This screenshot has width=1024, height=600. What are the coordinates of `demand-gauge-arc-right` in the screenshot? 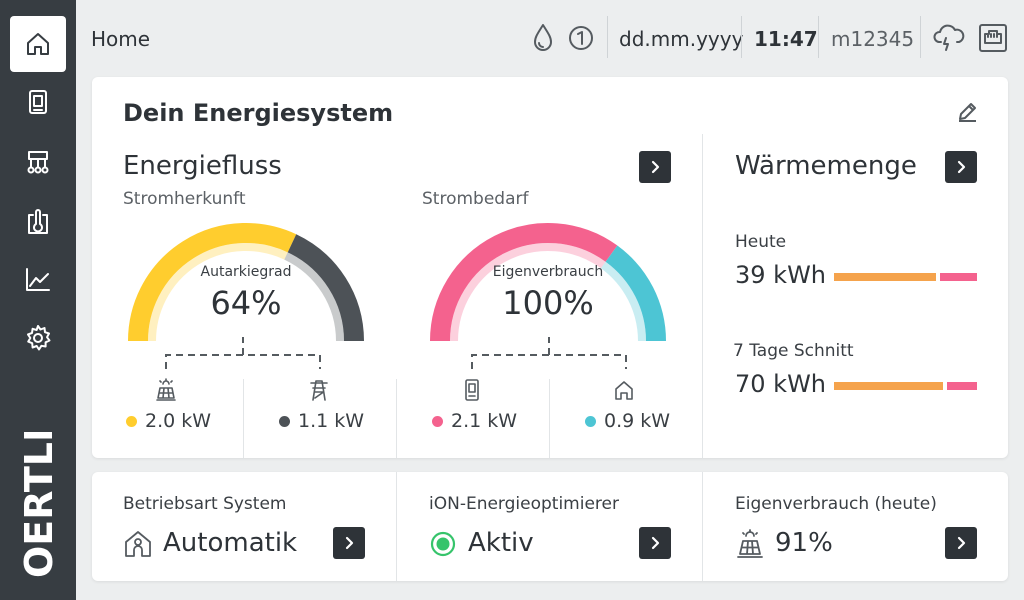 It's located at (635, 293).